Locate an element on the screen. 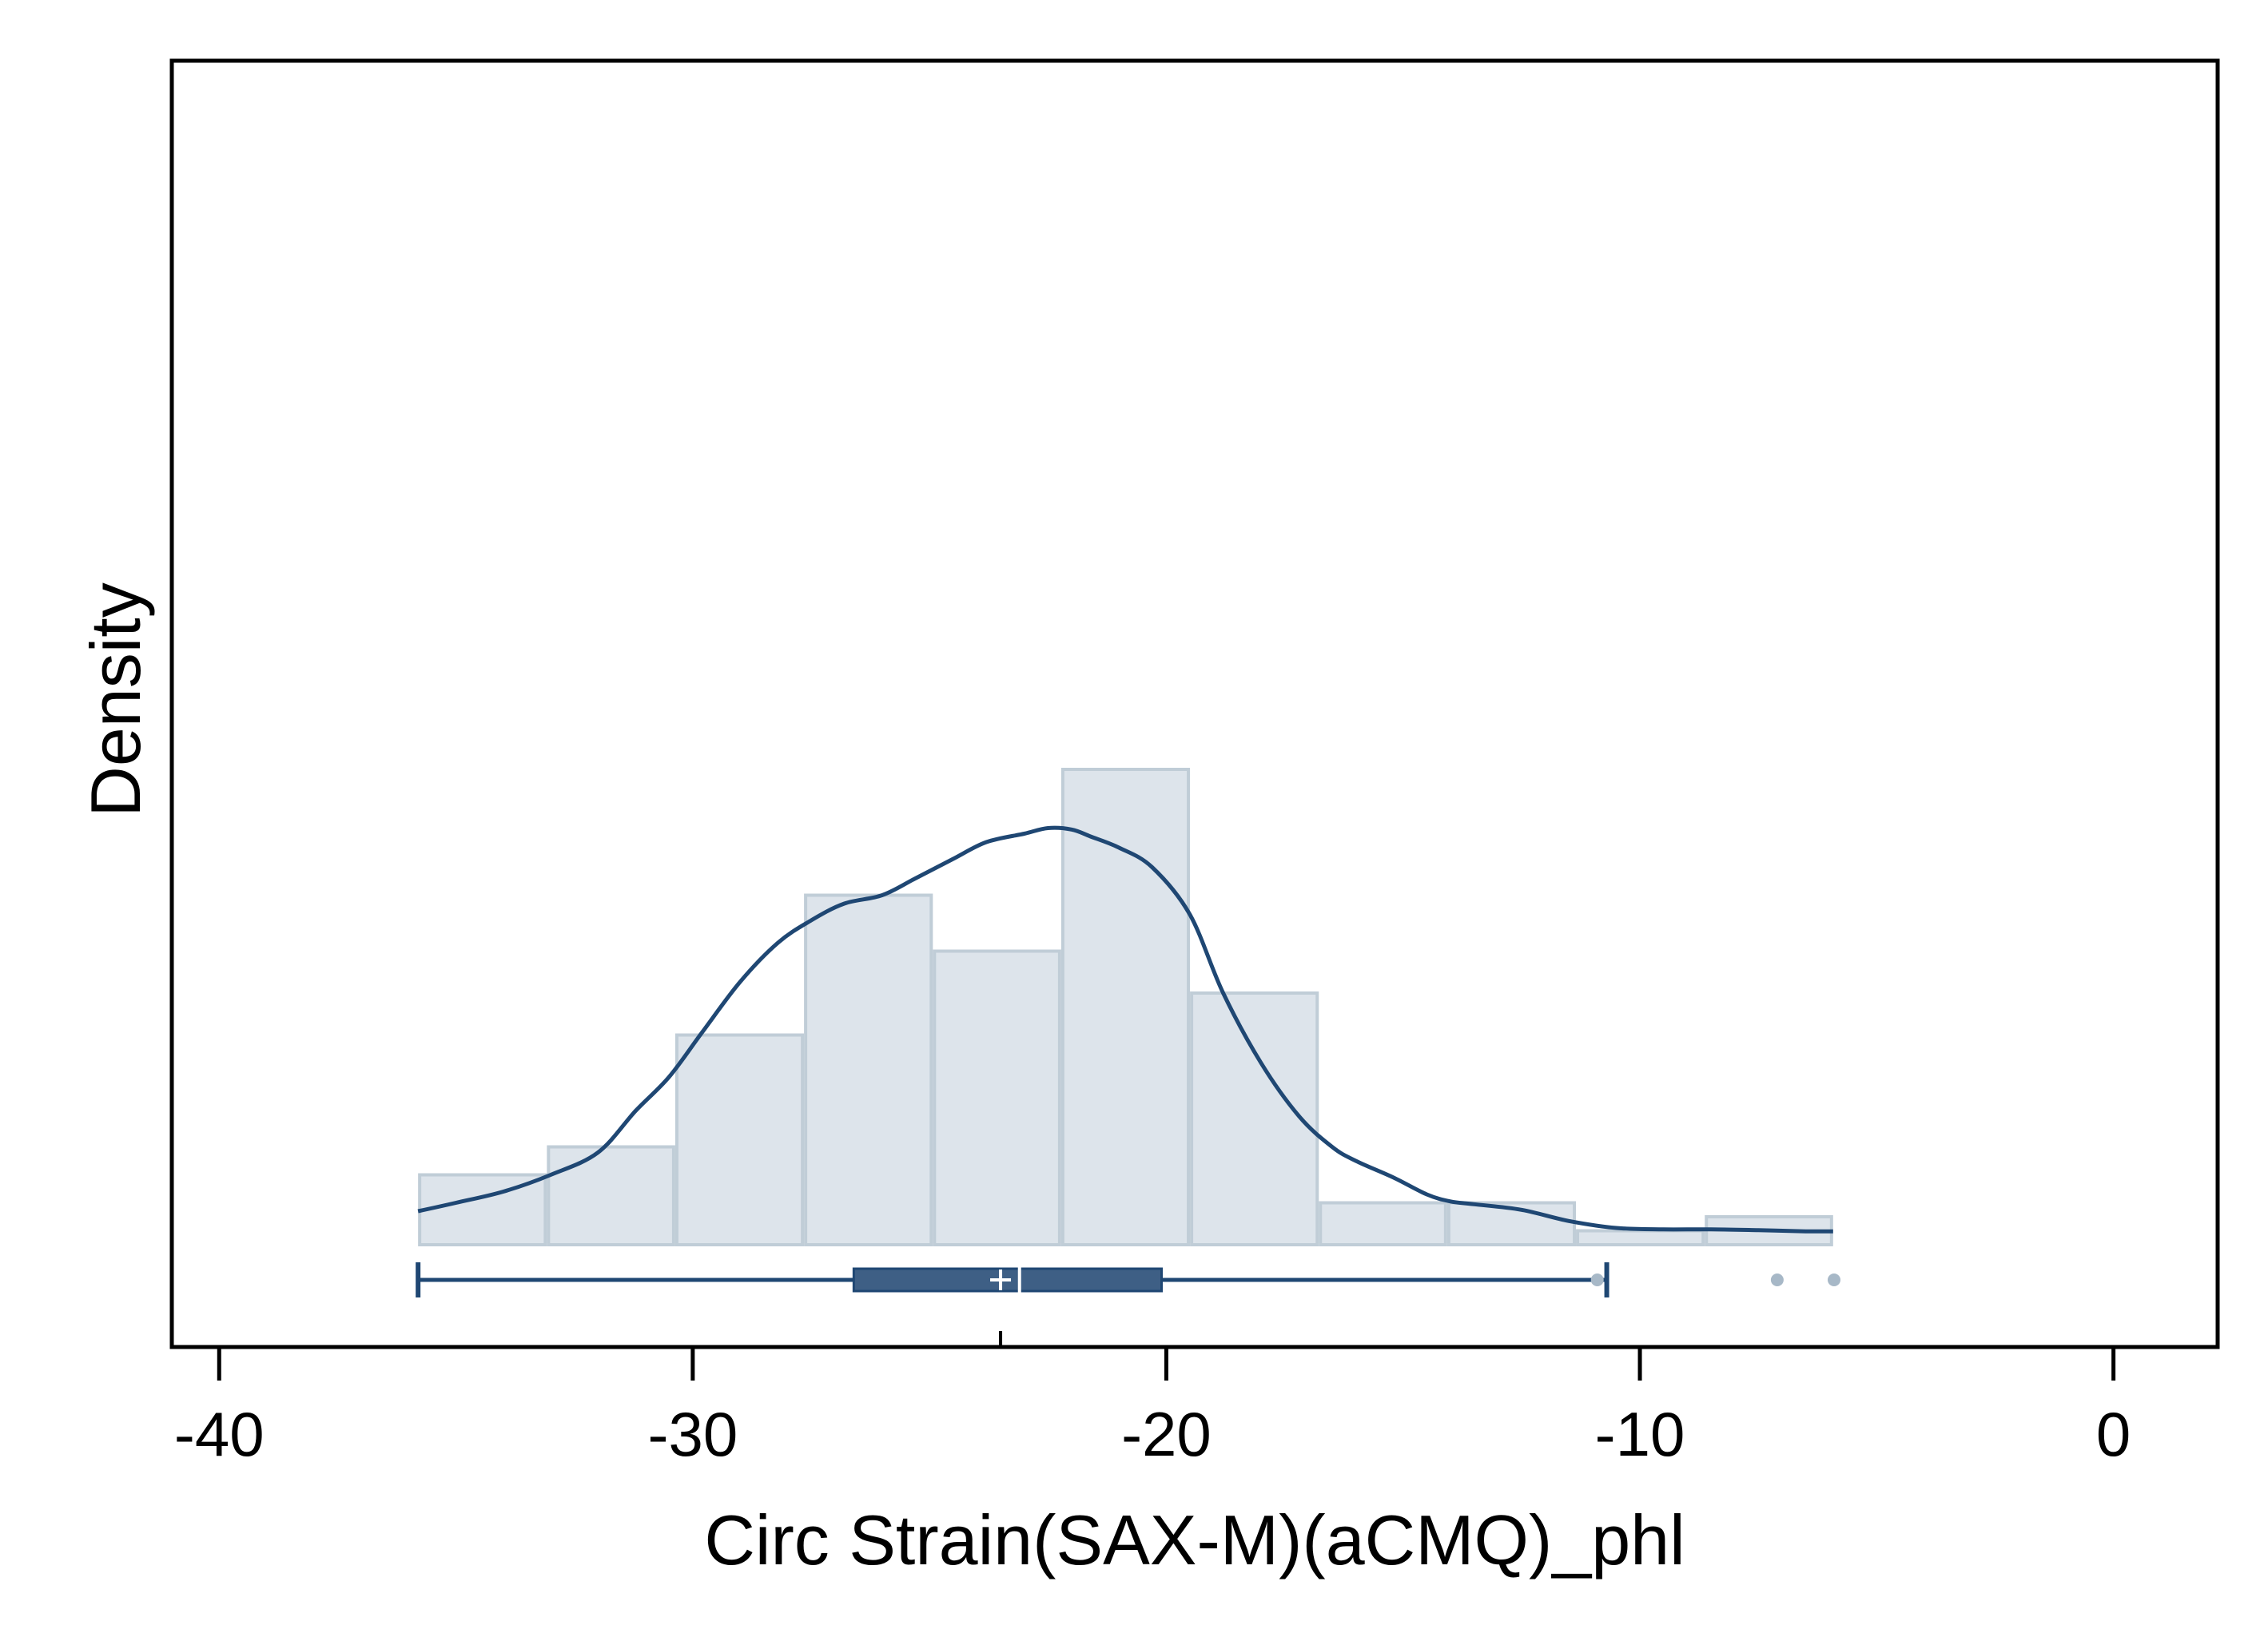  x-tick-label: -20 is located at coordinates (1166, 1434).